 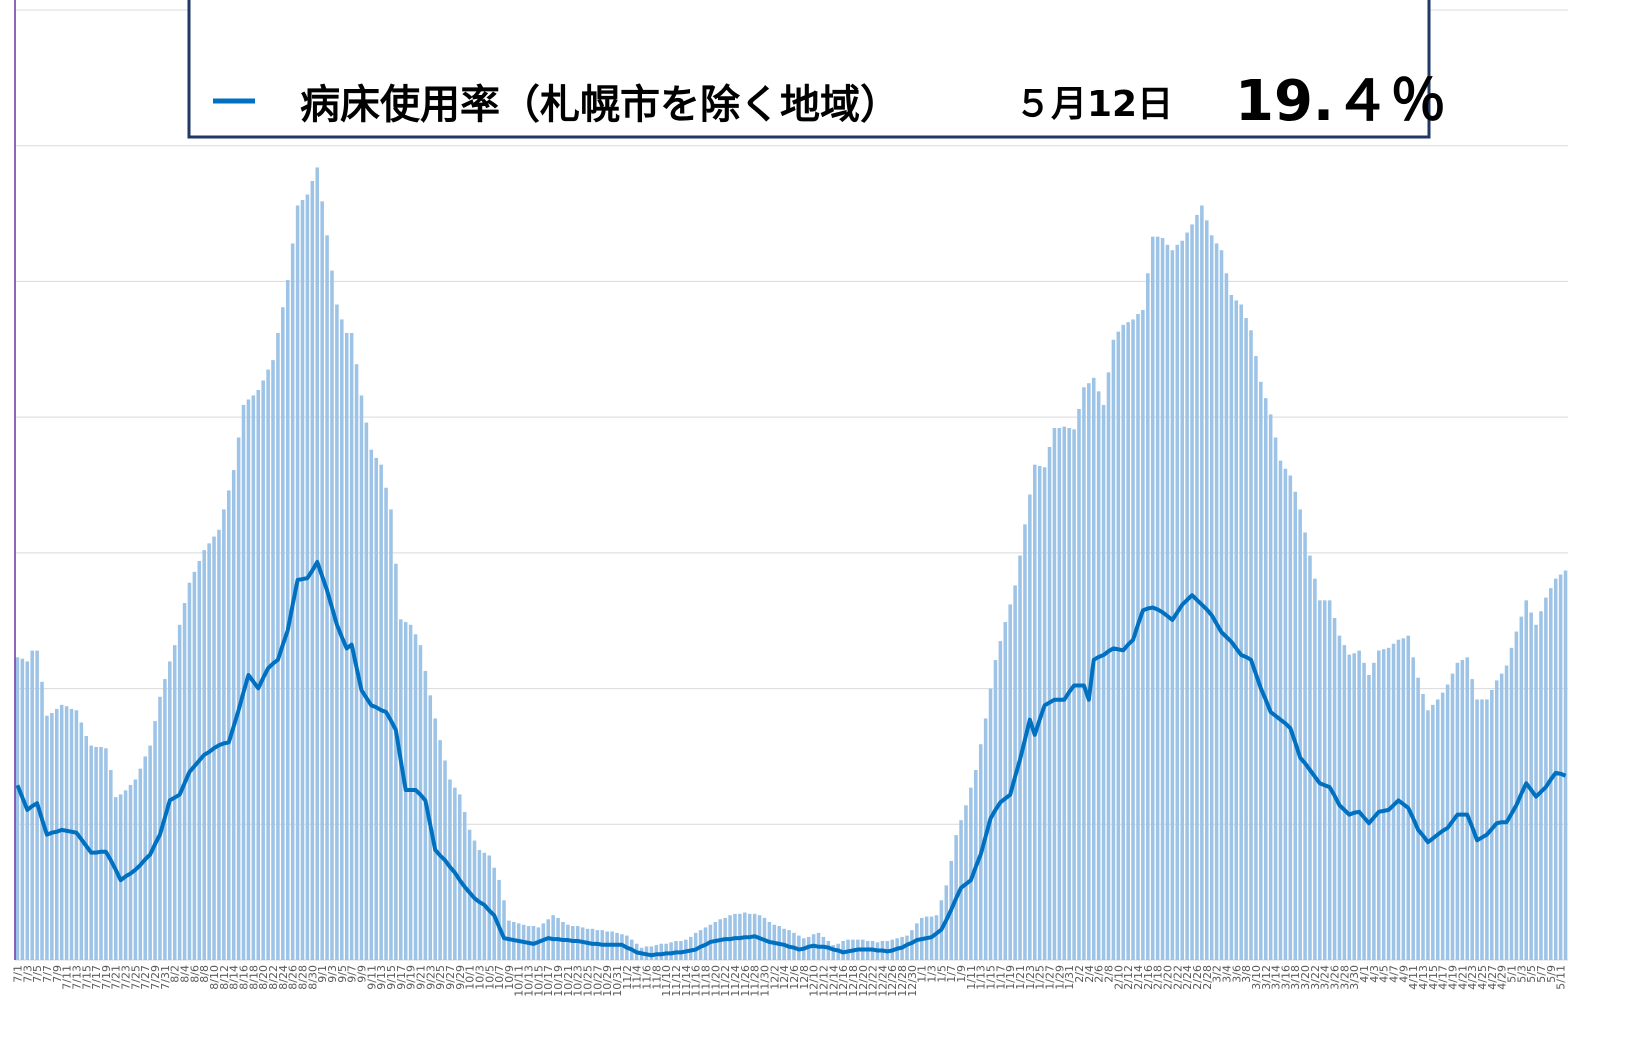 I want to click on x-tick-label: 10/27, so click(x=597, y=981).